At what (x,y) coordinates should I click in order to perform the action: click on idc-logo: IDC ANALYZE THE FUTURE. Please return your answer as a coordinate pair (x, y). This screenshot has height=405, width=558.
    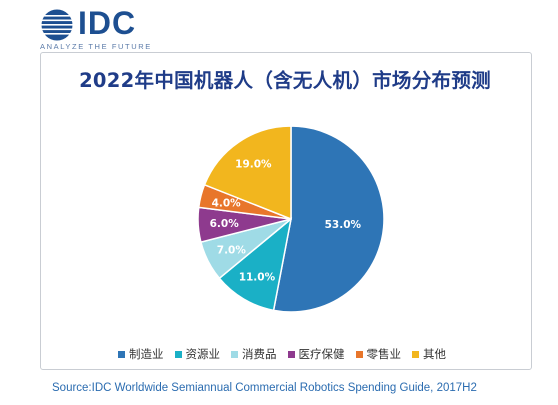
    Looking at the image, I should click on (105, 28).